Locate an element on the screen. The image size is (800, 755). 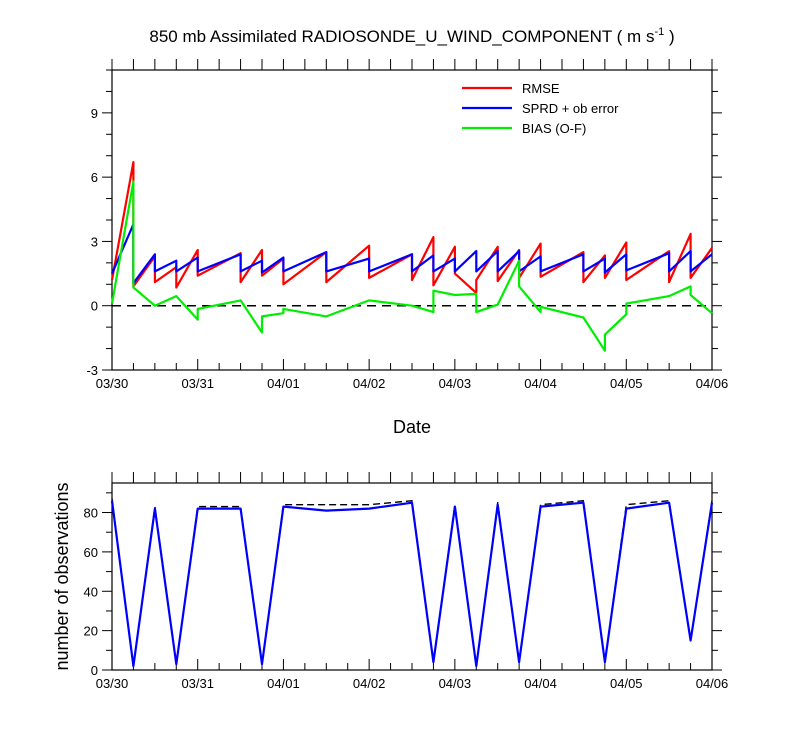
y-tick-label: 60 is located at coordinates (91, 552).